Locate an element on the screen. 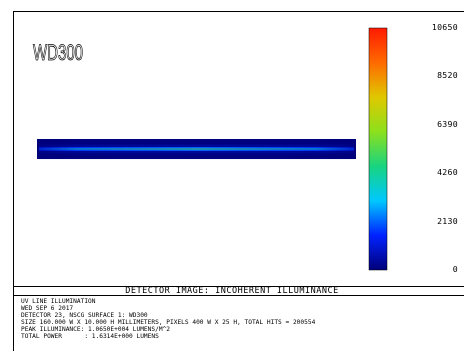 The width and height of the screenshot is (464, 351). info-line: DETECTOR 23, NSCG SURFACE 1: WD300 is located at coordinates (84, 315).